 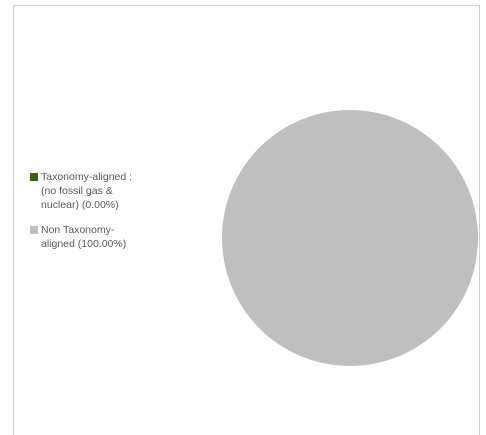 I want to click on legend-label-non-taxonomy-aligned: Non Taxonomy- aligned (100.00%), so click(x=84, y=237).